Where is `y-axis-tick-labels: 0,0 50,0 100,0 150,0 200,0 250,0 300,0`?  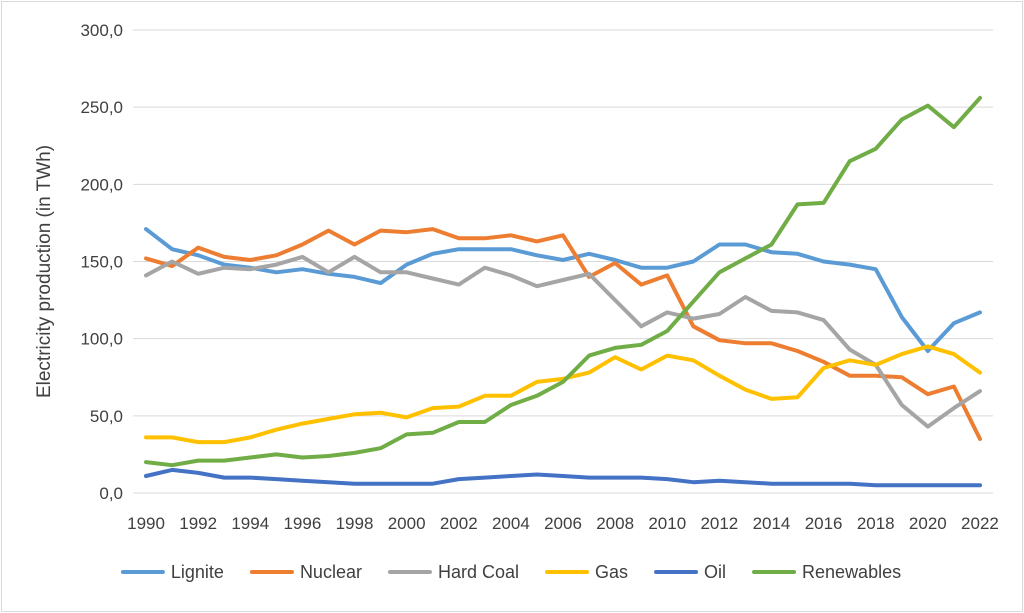
y-axis-tick-labels: 0,0 50,0 100,0 150,0 200,0 250,0 300,0 is located at coordinates (101, 262).